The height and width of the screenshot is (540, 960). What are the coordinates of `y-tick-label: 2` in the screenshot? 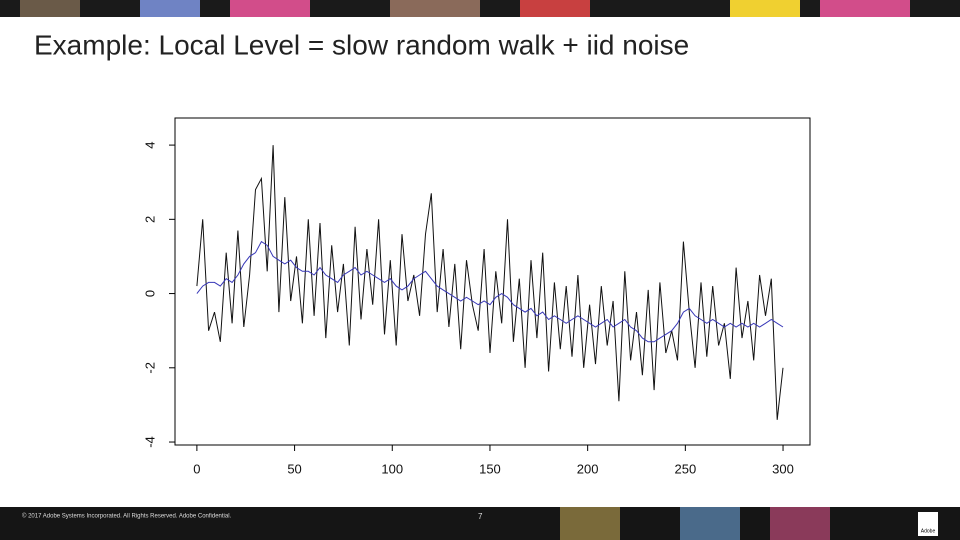 It's located at (149, 219).